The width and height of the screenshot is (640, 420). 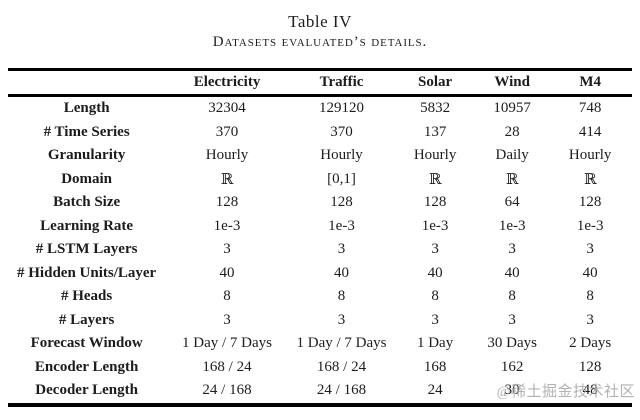 What do you see at coordinates (320, 180) in the screenshot?
I see `table-row: Domain ℝ [0,1] ℝ ℝ ℝ` at bounding box center [320, 180].